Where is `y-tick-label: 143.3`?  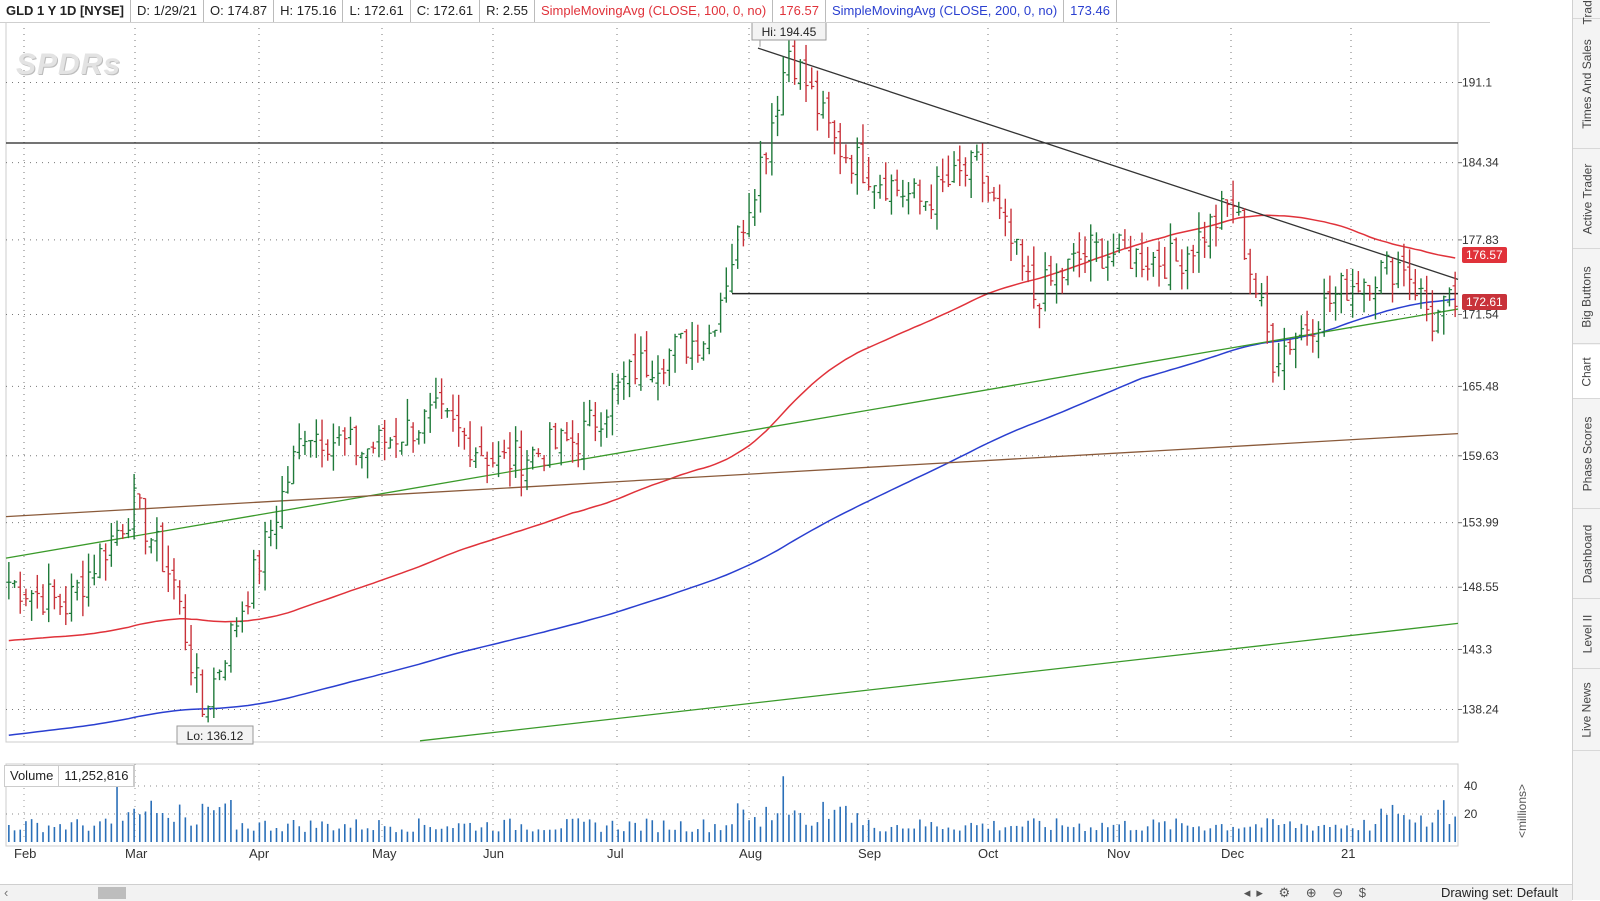
y-tick-label: 143.3 is located at coordinates (1477, 649).